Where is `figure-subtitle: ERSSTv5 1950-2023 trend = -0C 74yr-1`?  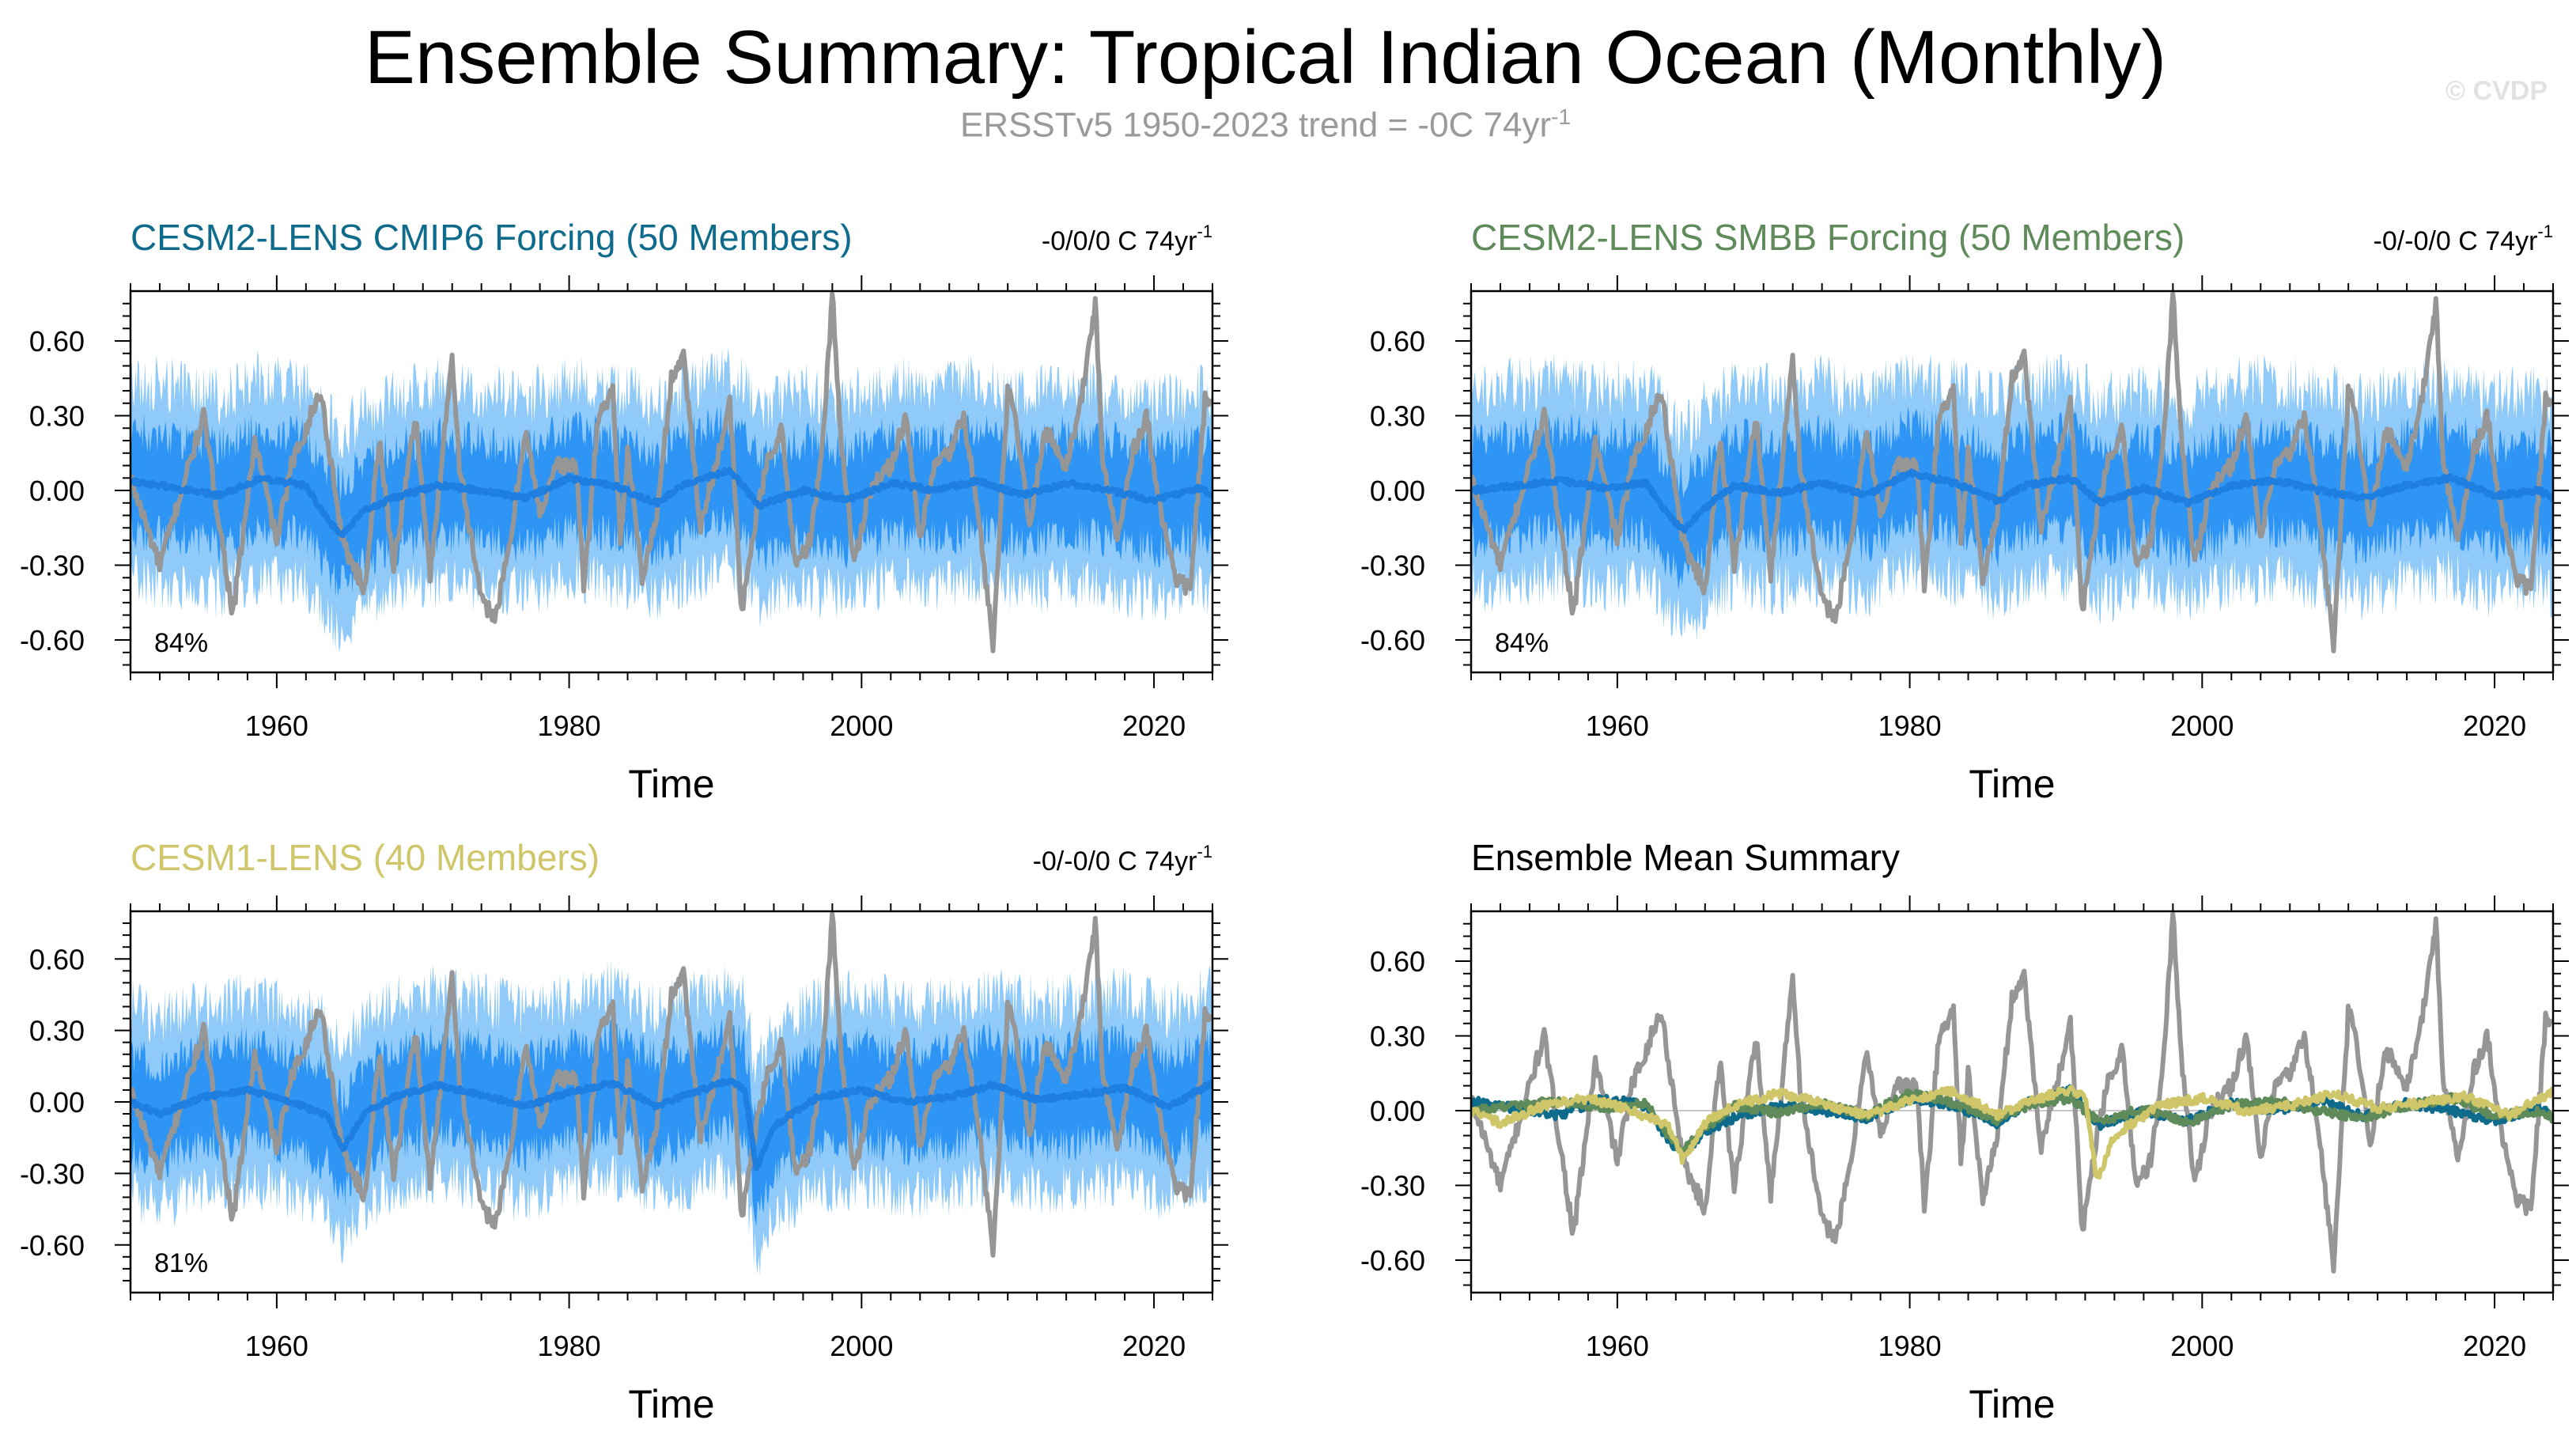
figure-subtitle: ERSSTv5 1950-2023 trend = -0C 74yr-1 is located at coordinates (1265, 125).